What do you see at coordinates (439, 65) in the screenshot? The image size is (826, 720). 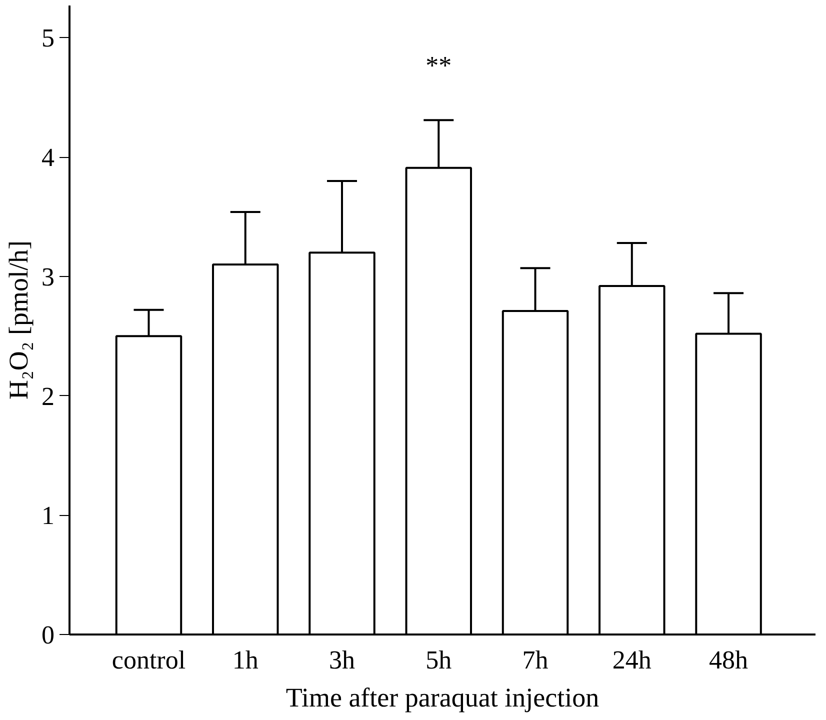 I see `annotation: **` at bounding box center [439, 65].